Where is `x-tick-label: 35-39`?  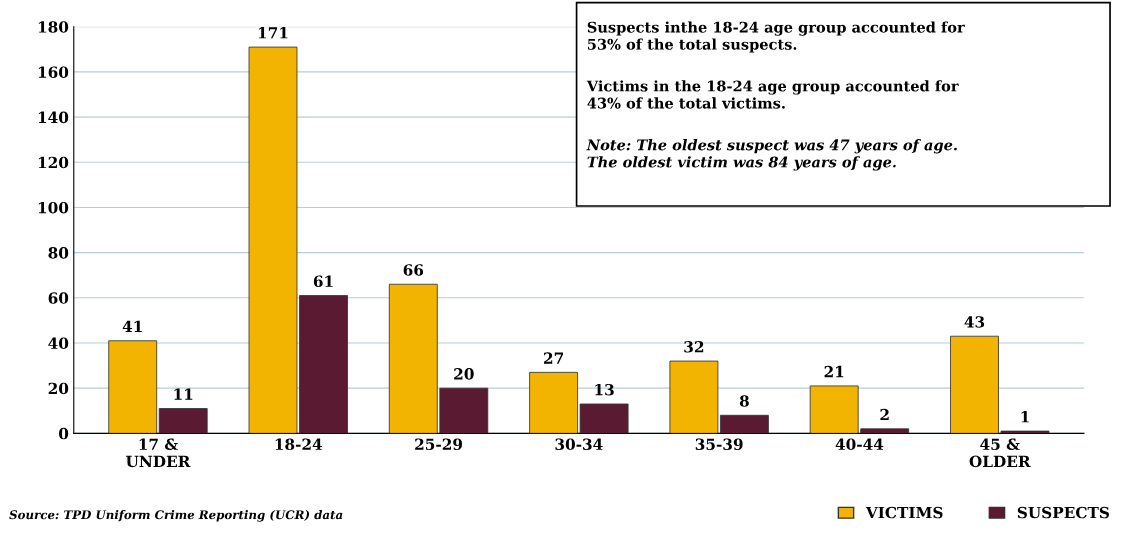
x-tick-label: 35-39 is located at coordinates (719, 444).